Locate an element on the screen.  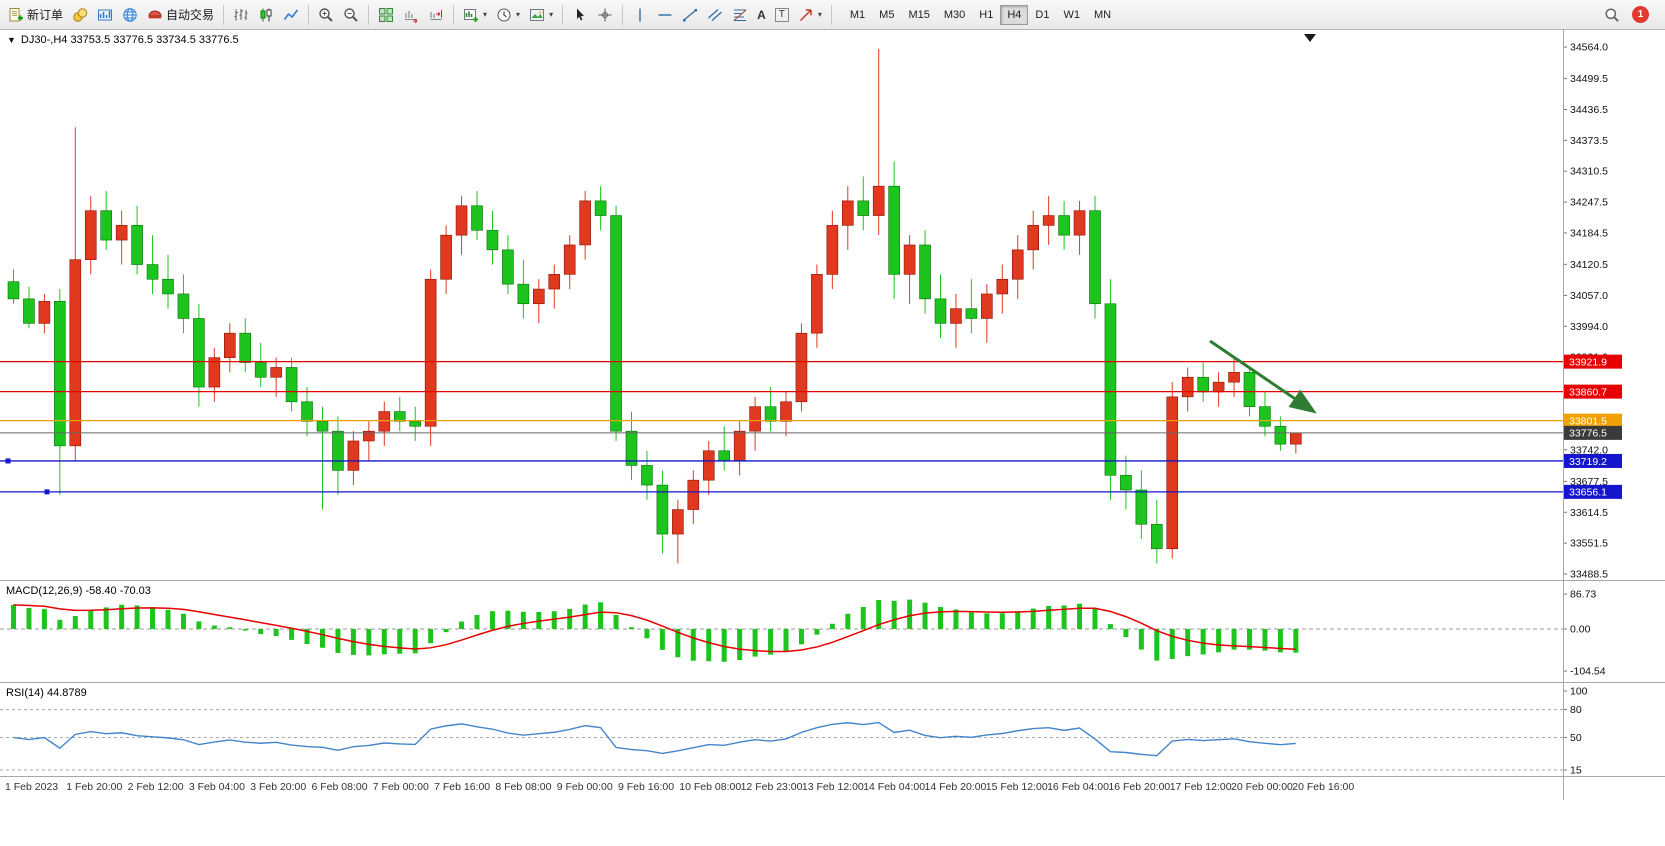
templates-button: ▾ is located at coordinates (541, 15).